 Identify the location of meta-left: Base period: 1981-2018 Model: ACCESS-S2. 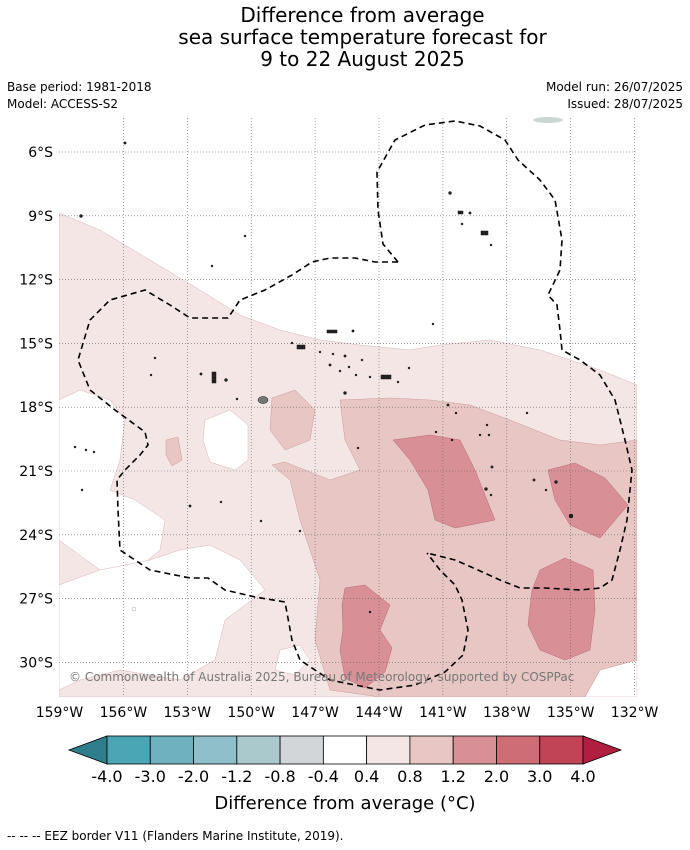
(79, 96).